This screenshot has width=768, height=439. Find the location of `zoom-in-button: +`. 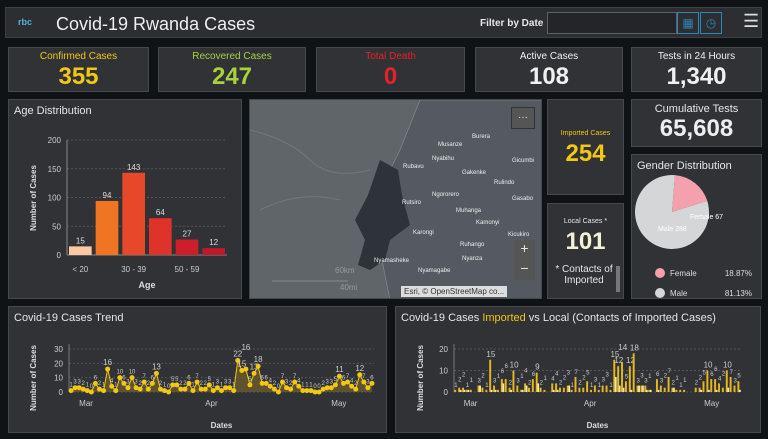

zoom-in-button: + is located at coordinates (524, 250).